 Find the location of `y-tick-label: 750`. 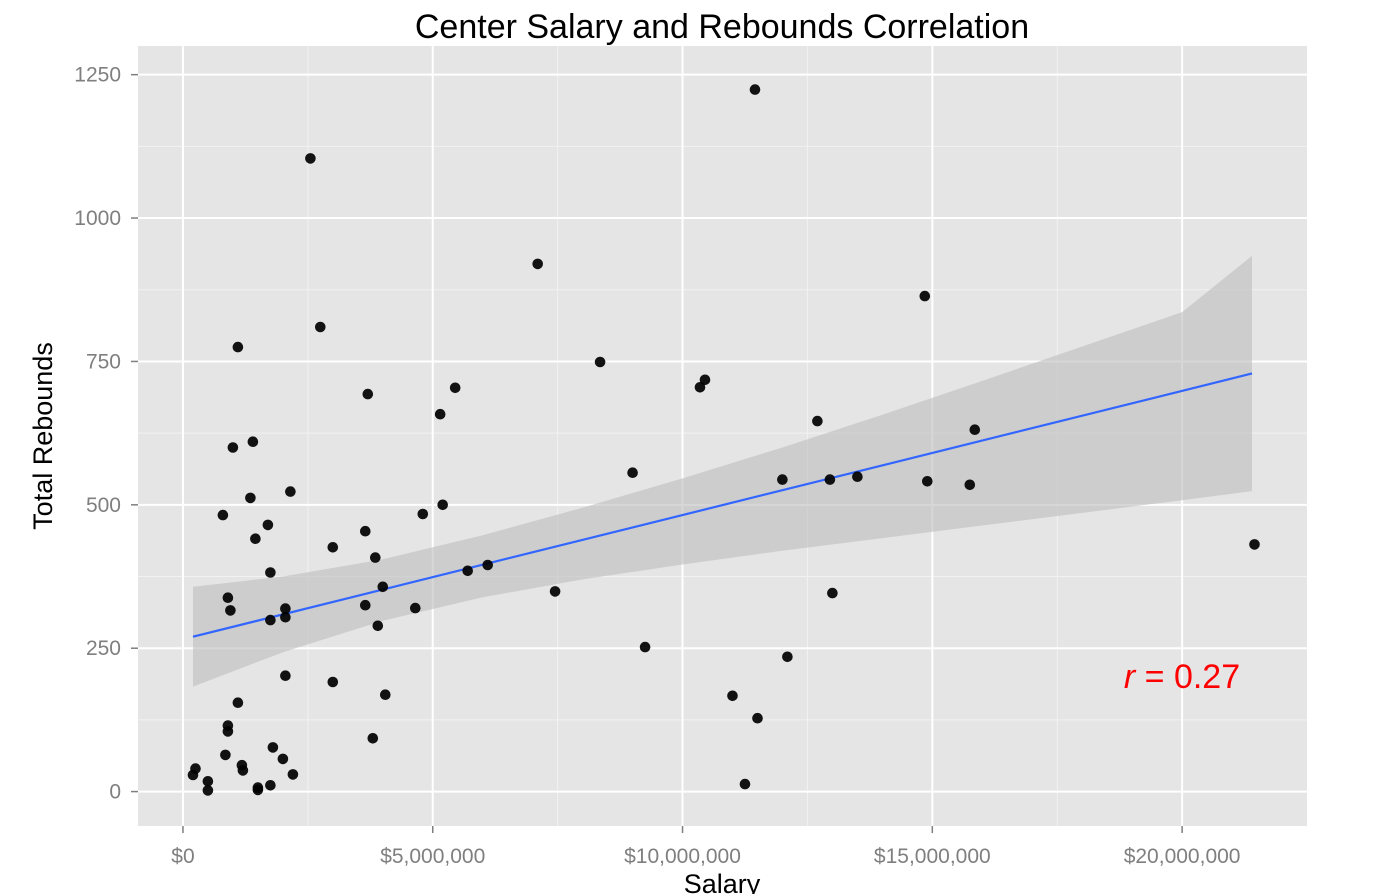

y-tick-label: 750 is located at coordinates (103, 361).